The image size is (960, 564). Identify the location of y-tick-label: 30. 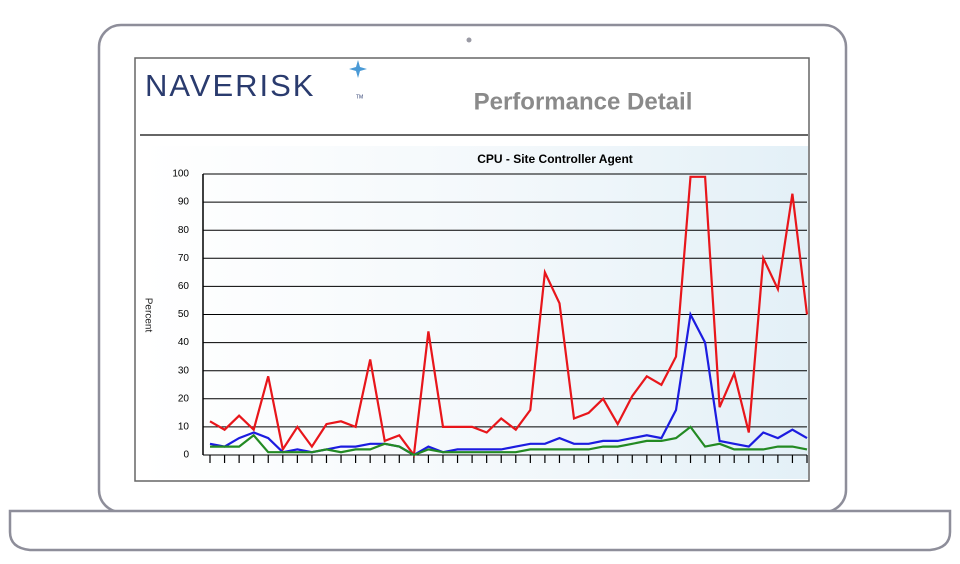
(184, 370).